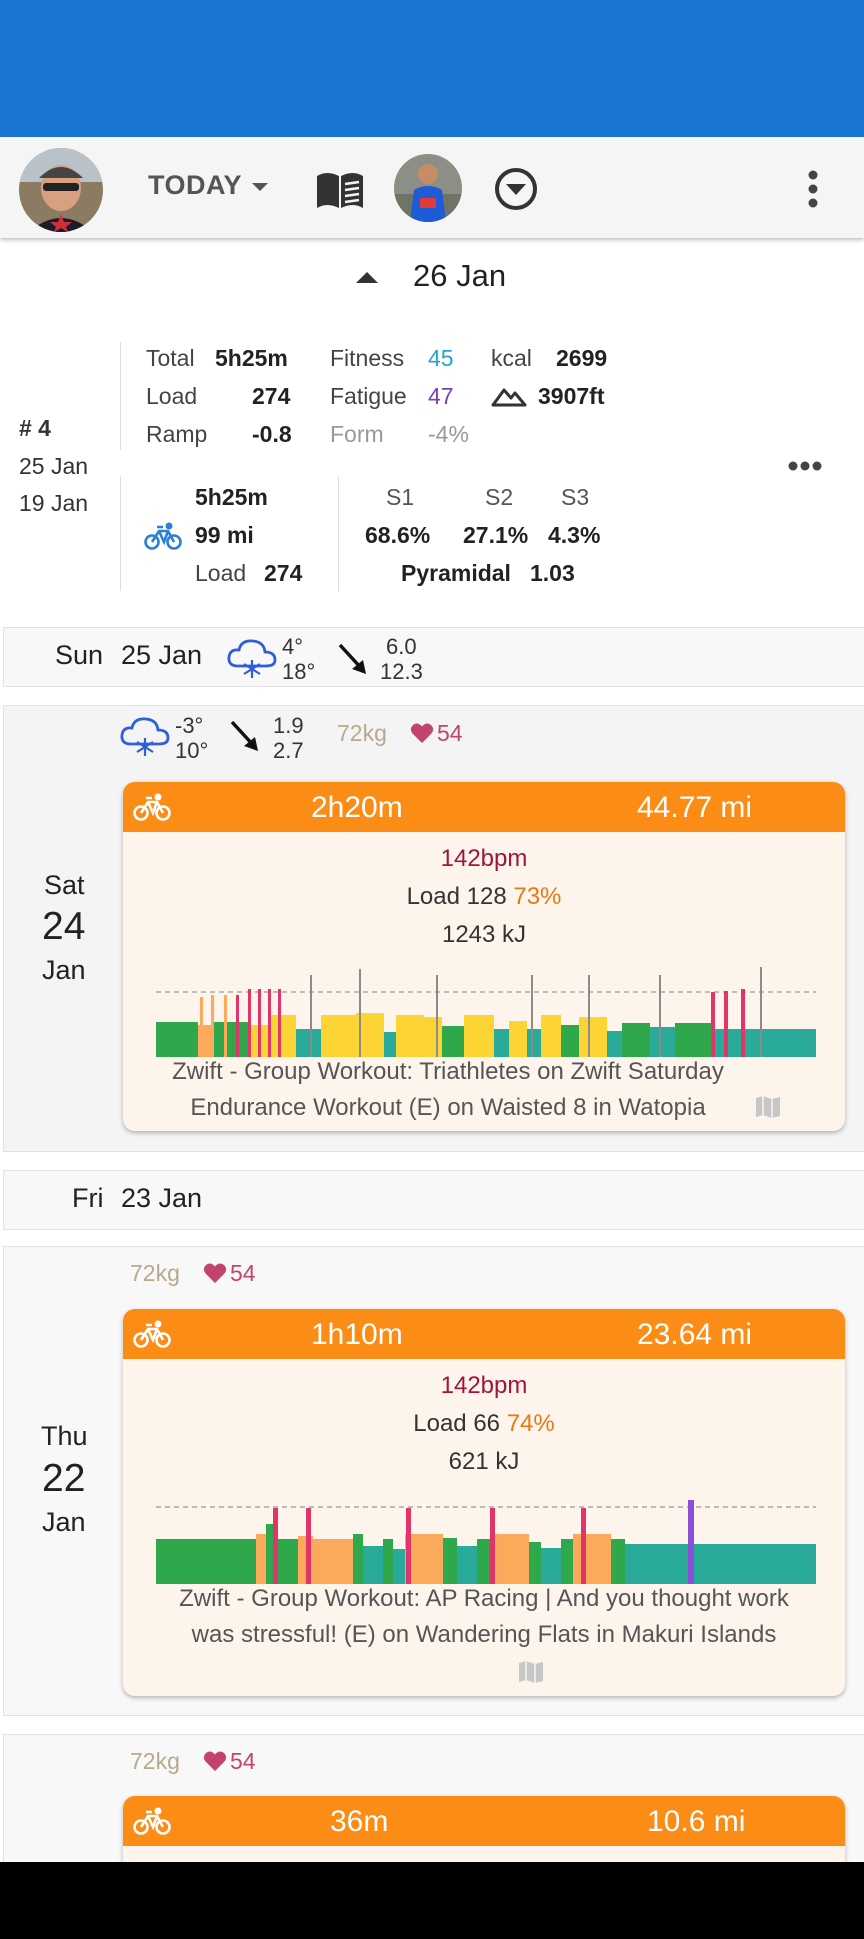 This screenshot has height=1939, width=864. Describe the element at coordinates (398, 535) in the screenshot. I see `zone-s1-value: 68.6%` at that location.